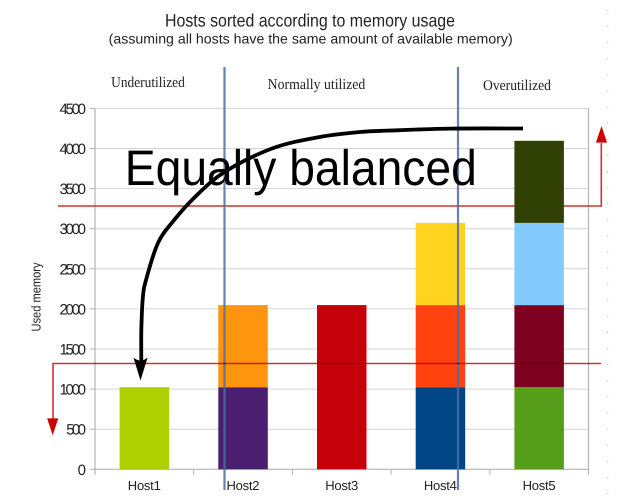  I want to click on svg-text: Used memory, so click(36, 296).